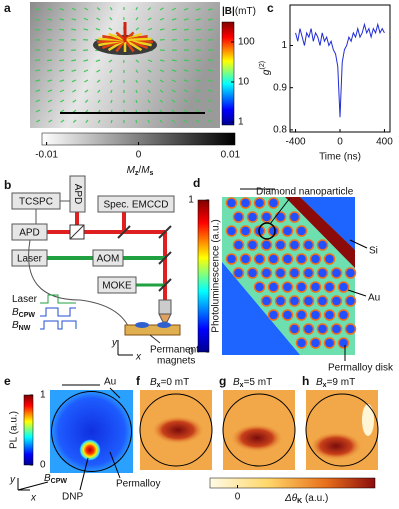  Describe the element at coordinates (14, 430) in the screenshot. I see `colorbar-title: PL (a.u.)` at that location.